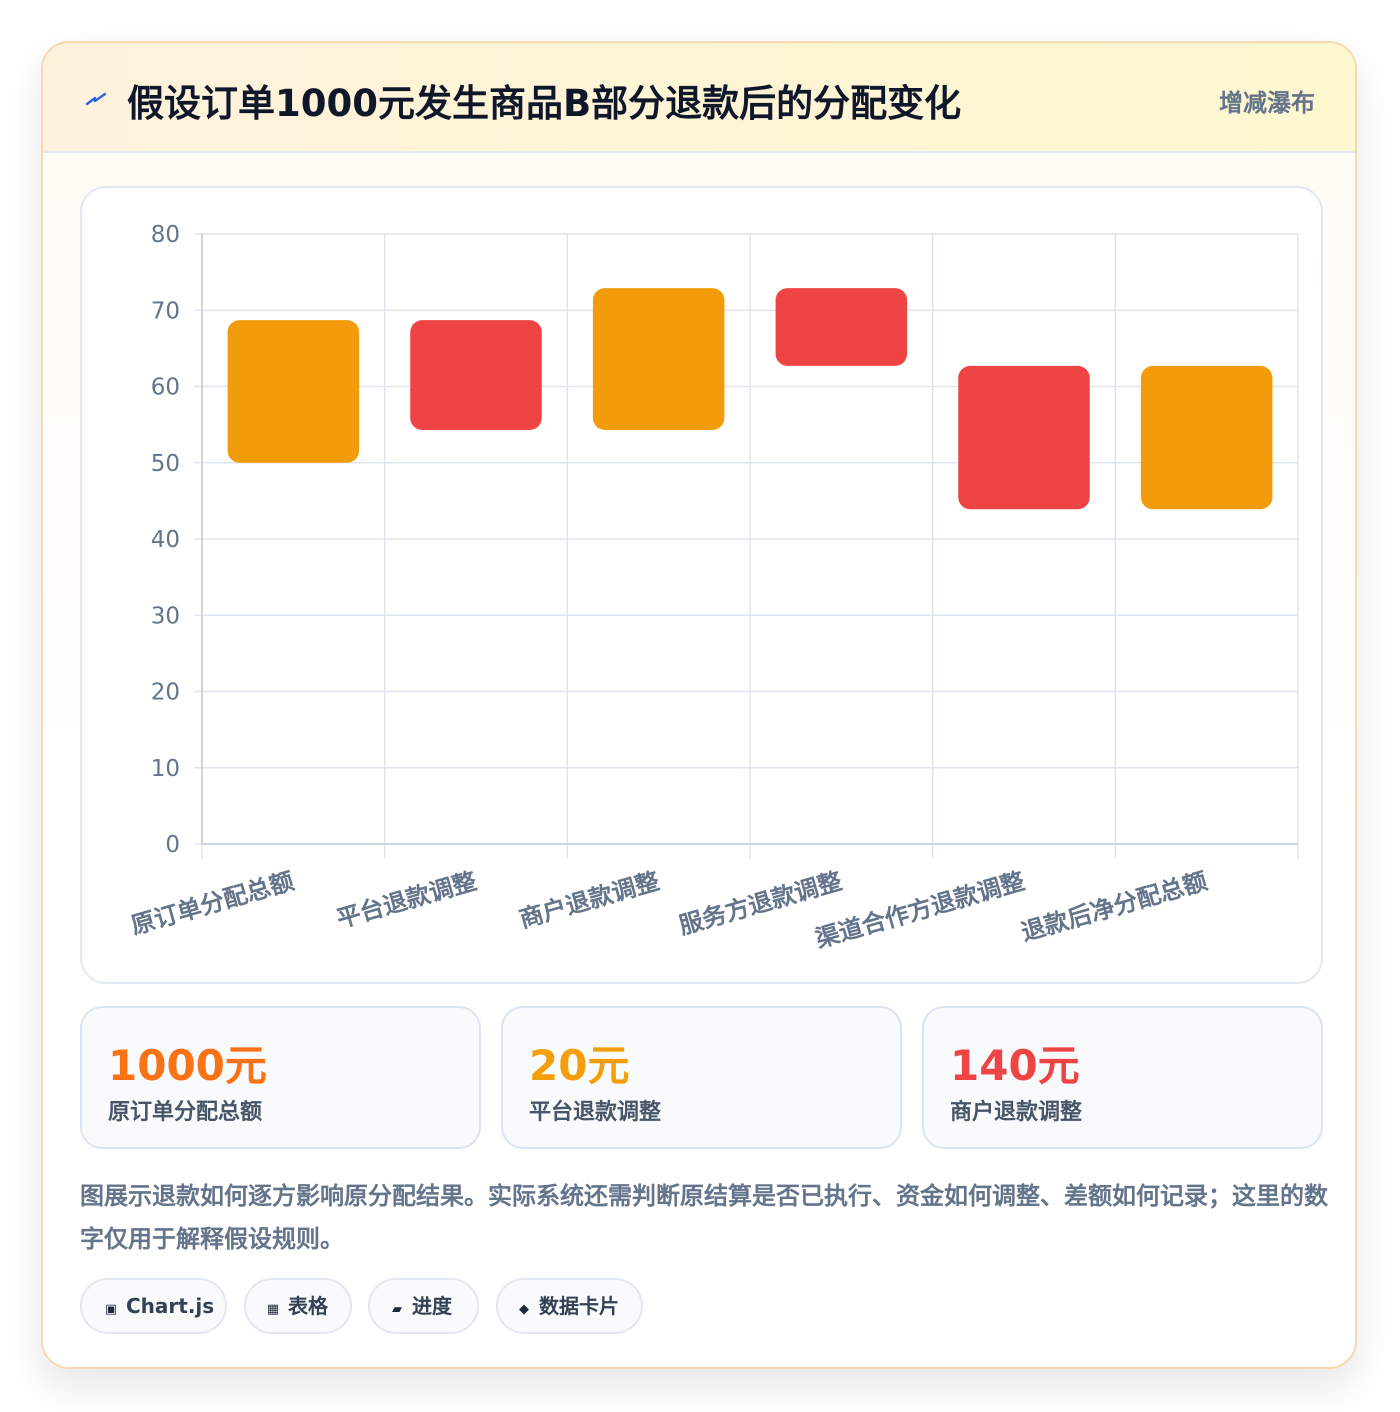 This screenshot has height=1412, width=1400. What do you see at coordinates (165, 769) in the screenshot?
I see `y-tick-label: 10` at bounding box center [165, 769].